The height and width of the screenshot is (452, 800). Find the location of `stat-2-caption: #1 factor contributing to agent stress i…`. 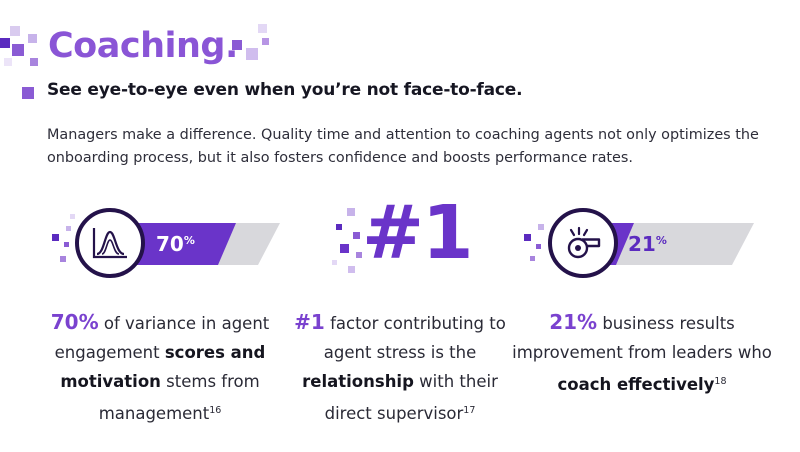

stat-2-caption: #1 factor contributing to agent stress i… is located at coordinates (400, 368).